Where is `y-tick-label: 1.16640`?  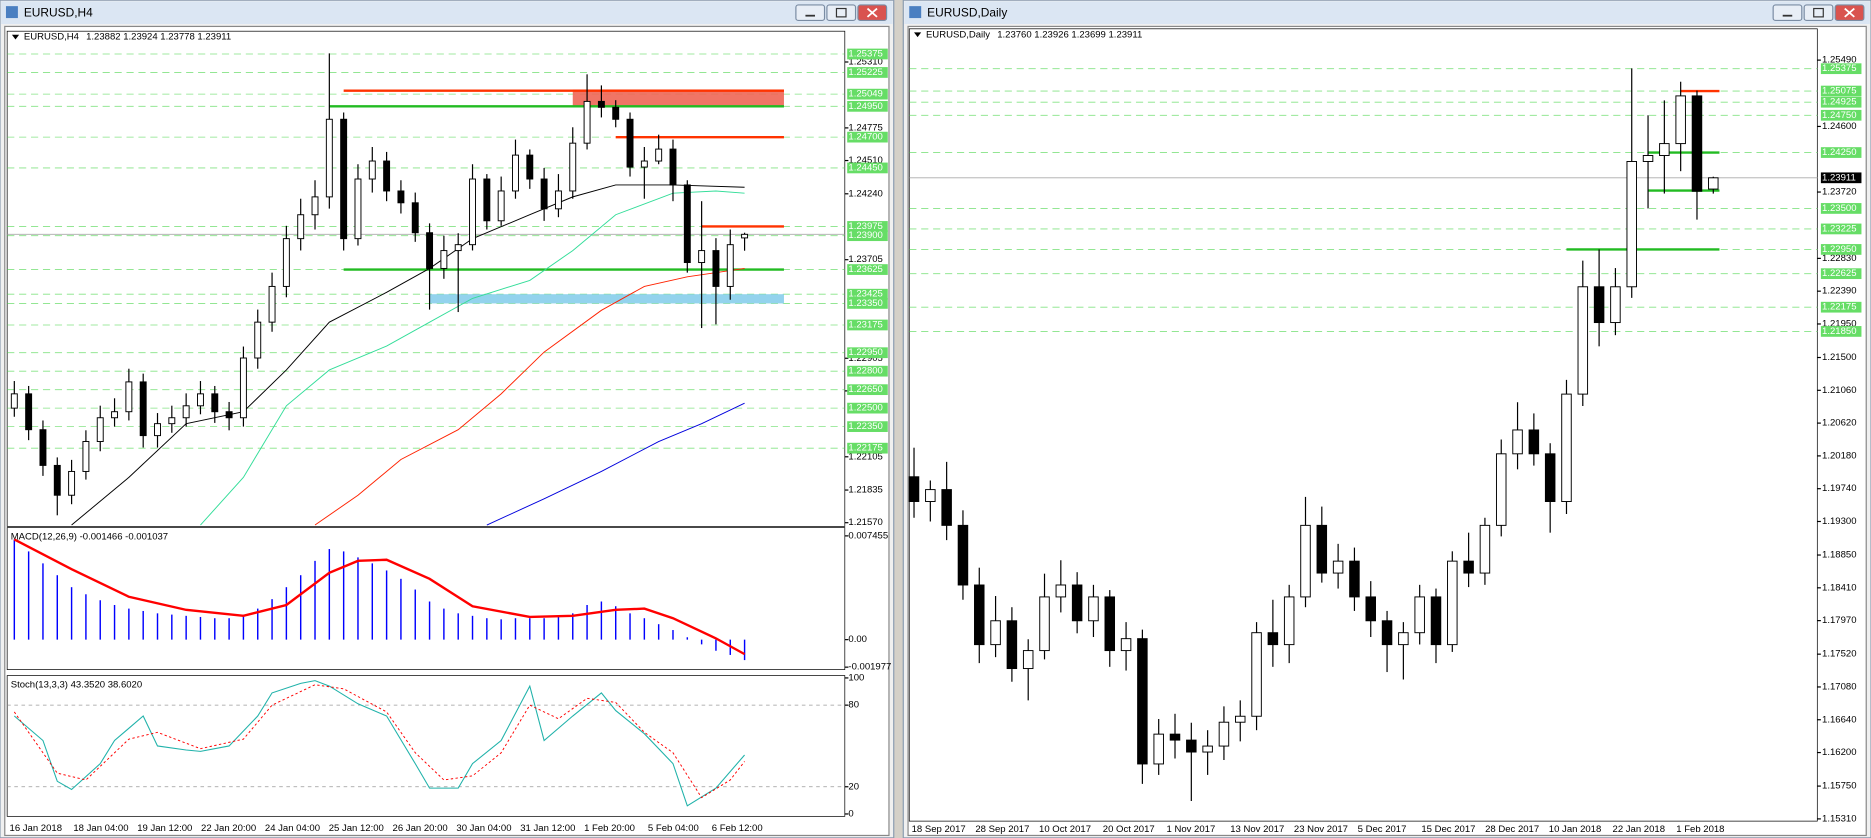
y-tick-label: 1.16640 is located at coordinates (1839, 719).